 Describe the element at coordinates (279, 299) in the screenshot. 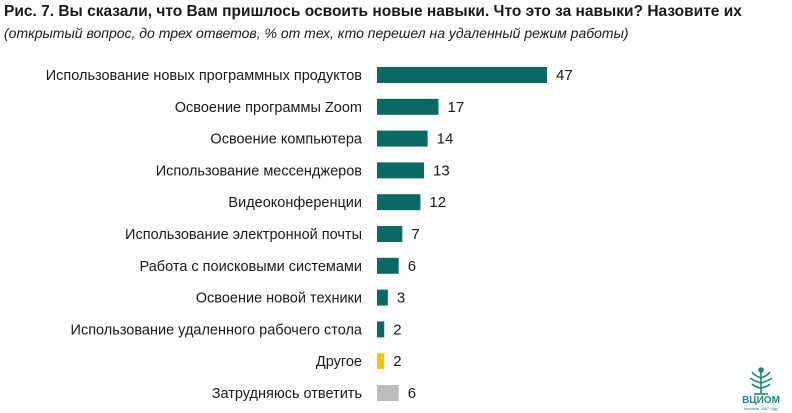

I see `category-label: Освоение новой техники` at that location.